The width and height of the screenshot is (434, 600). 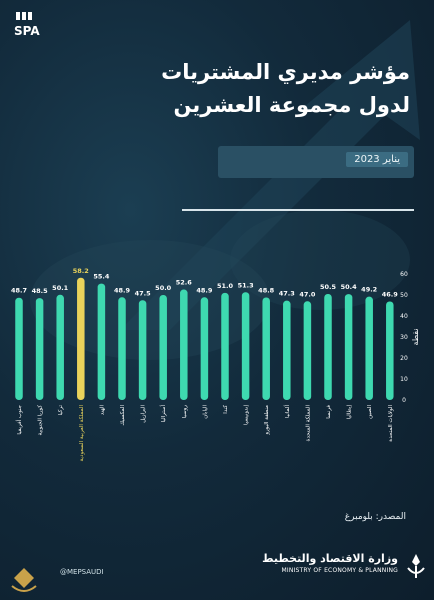 I want to click on source-note: المصدر: بلومبرغ, so click(x=375, y=517).